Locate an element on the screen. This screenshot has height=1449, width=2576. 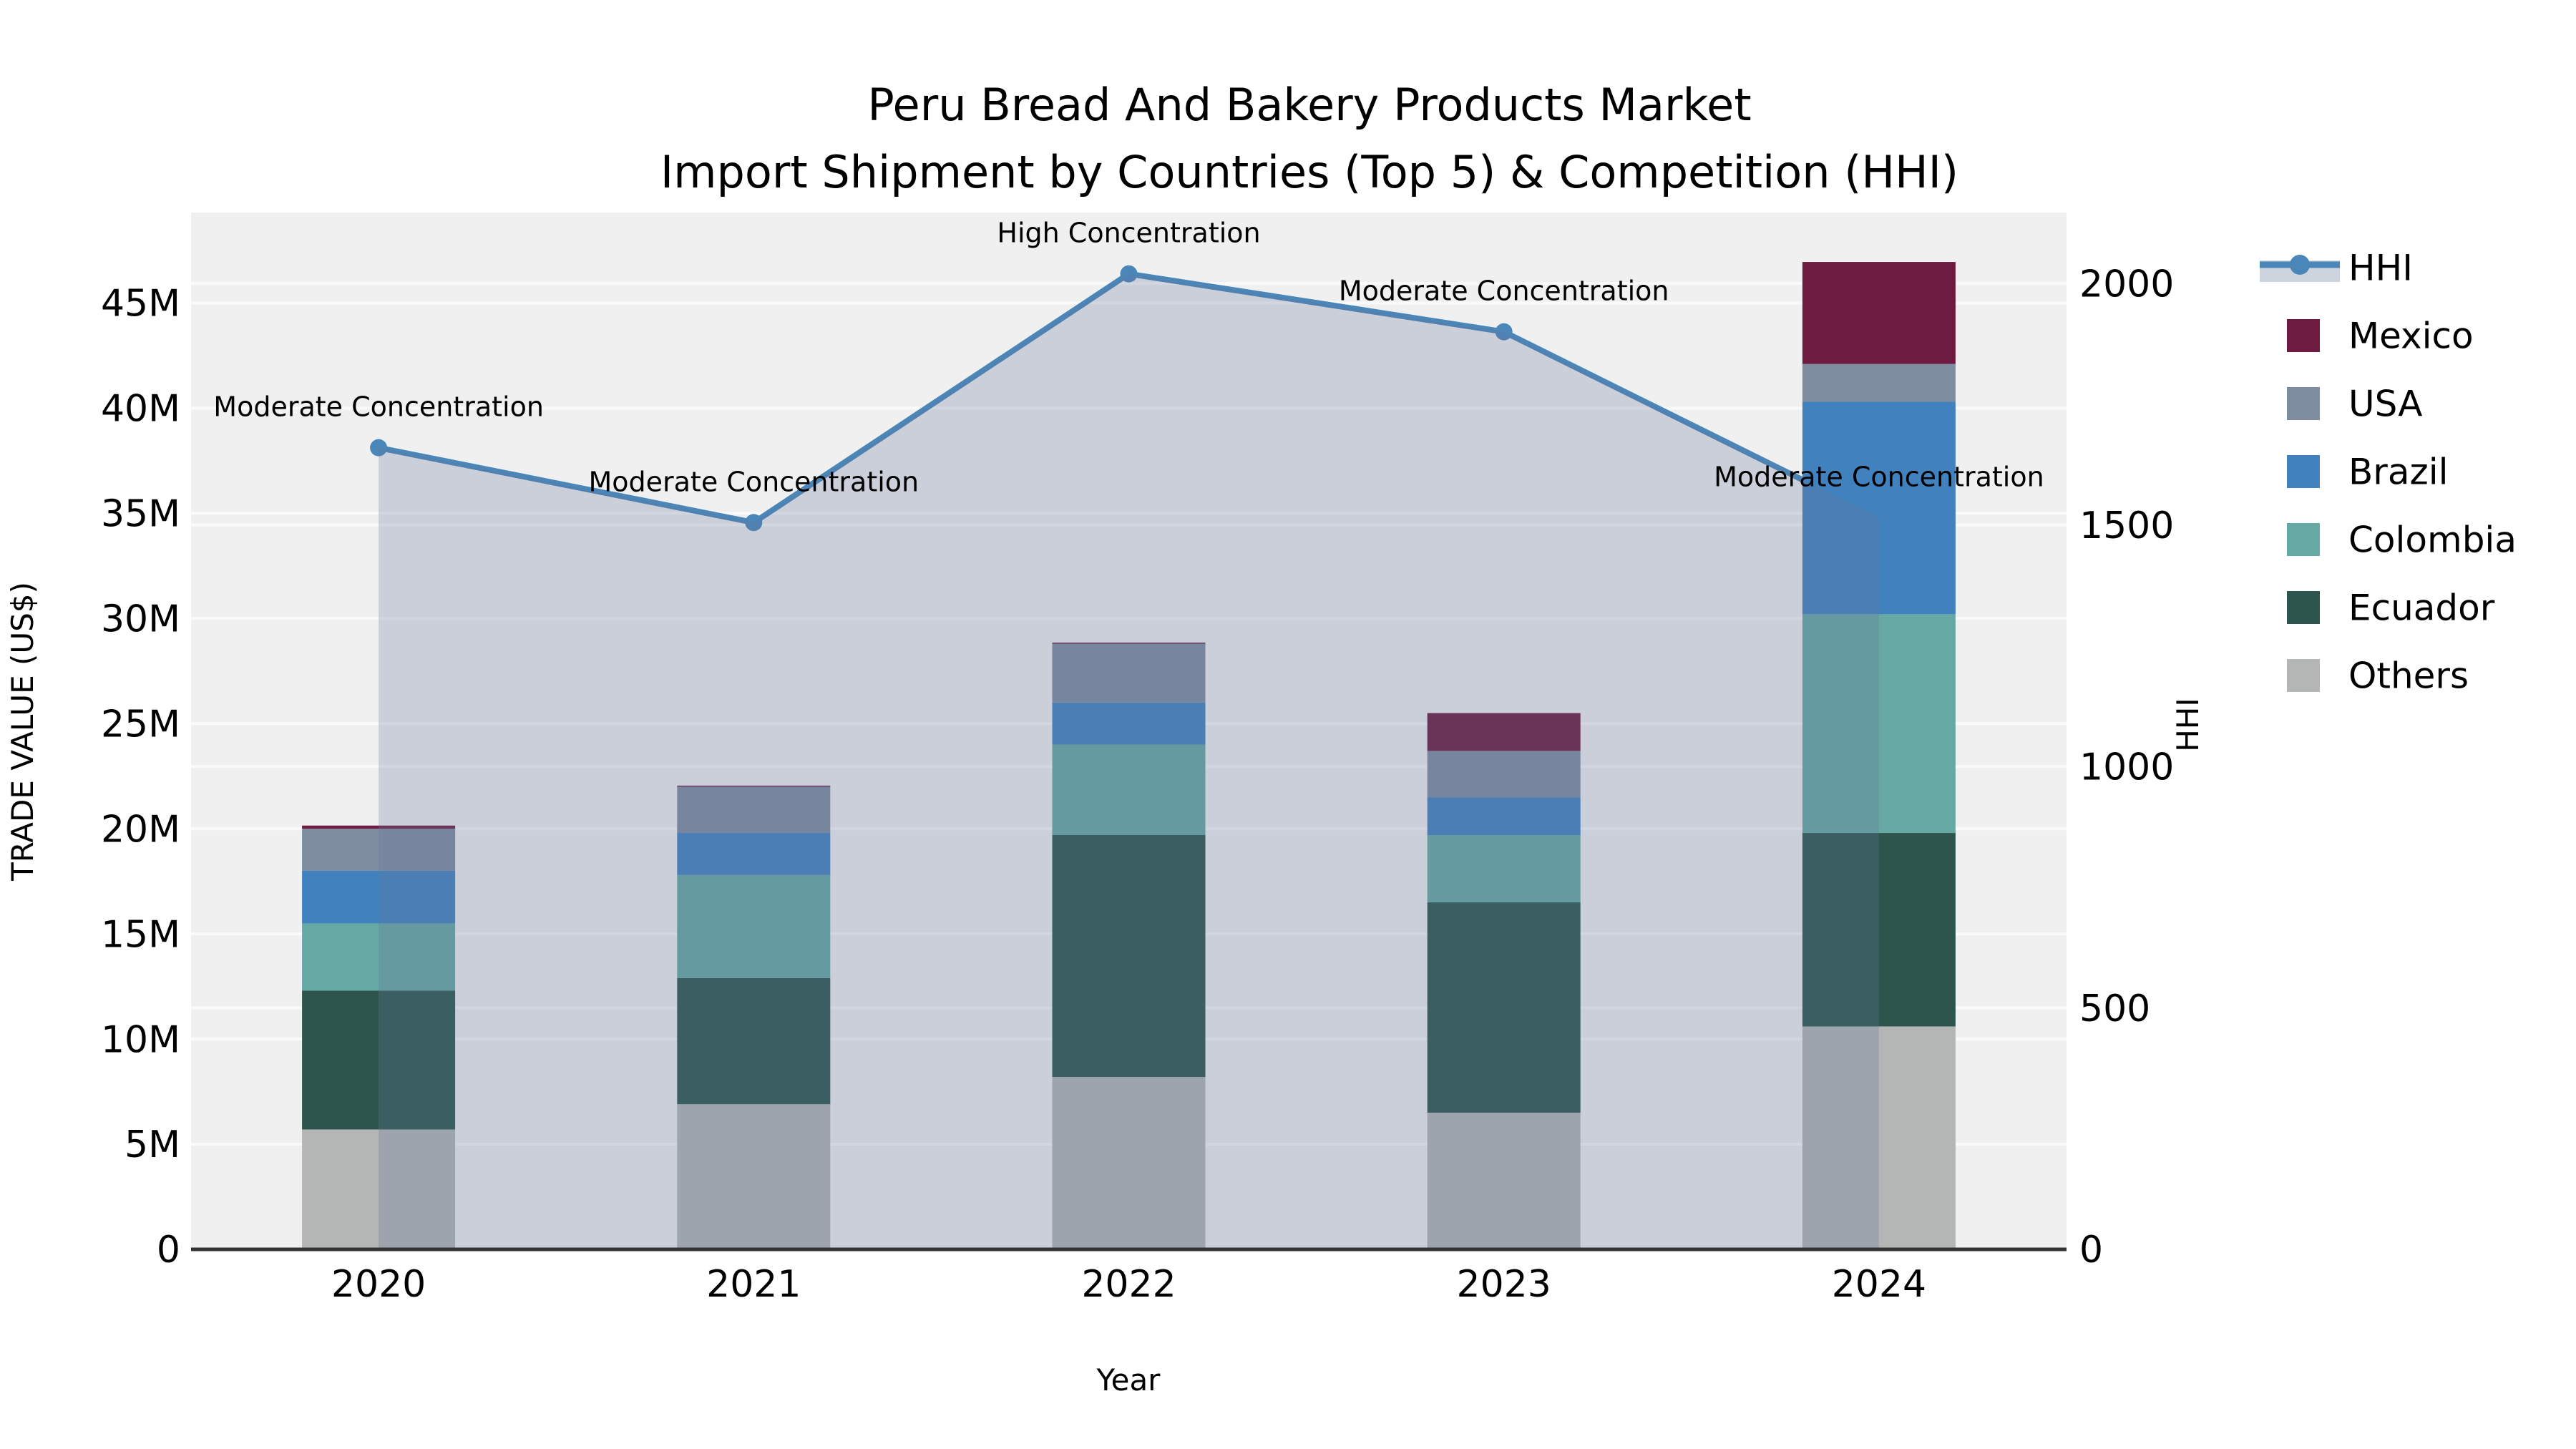
bar-segment-others-2022 is located at coordinates (1129, 1162).